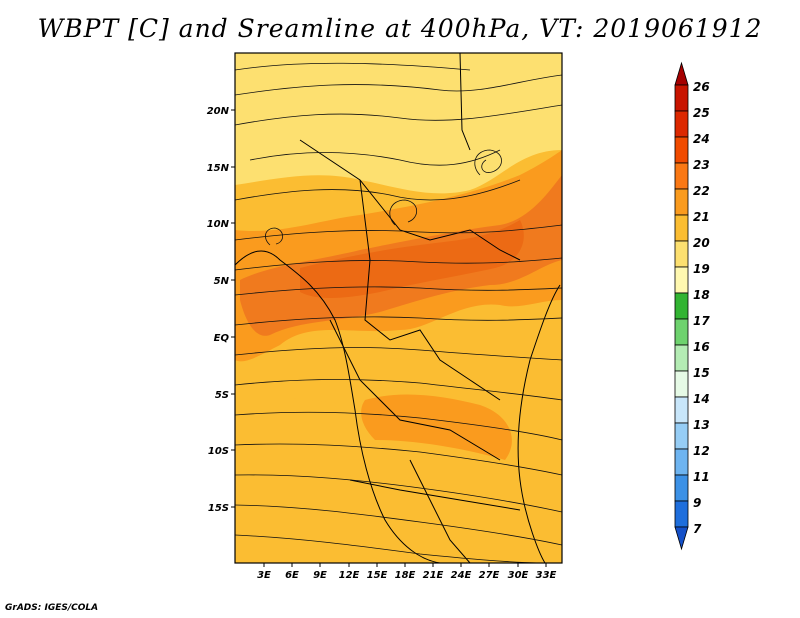  Describe the element at coordinates (264, 575) in the screenshot. I see `lon-tick-label: 3E` at that location.